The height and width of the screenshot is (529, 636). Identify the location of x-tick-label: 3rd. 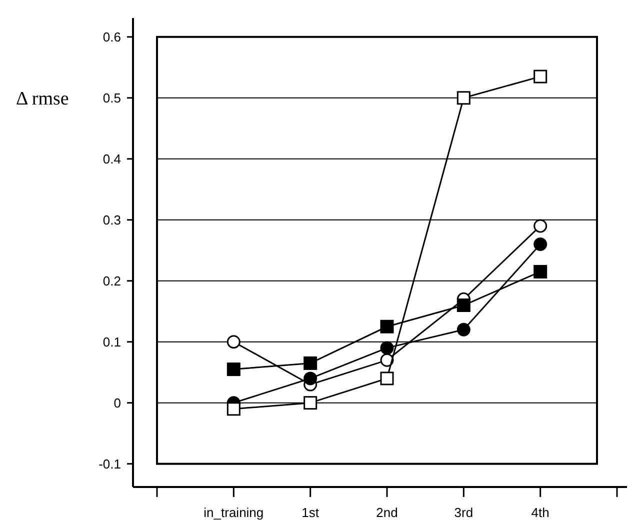
(464, 512).